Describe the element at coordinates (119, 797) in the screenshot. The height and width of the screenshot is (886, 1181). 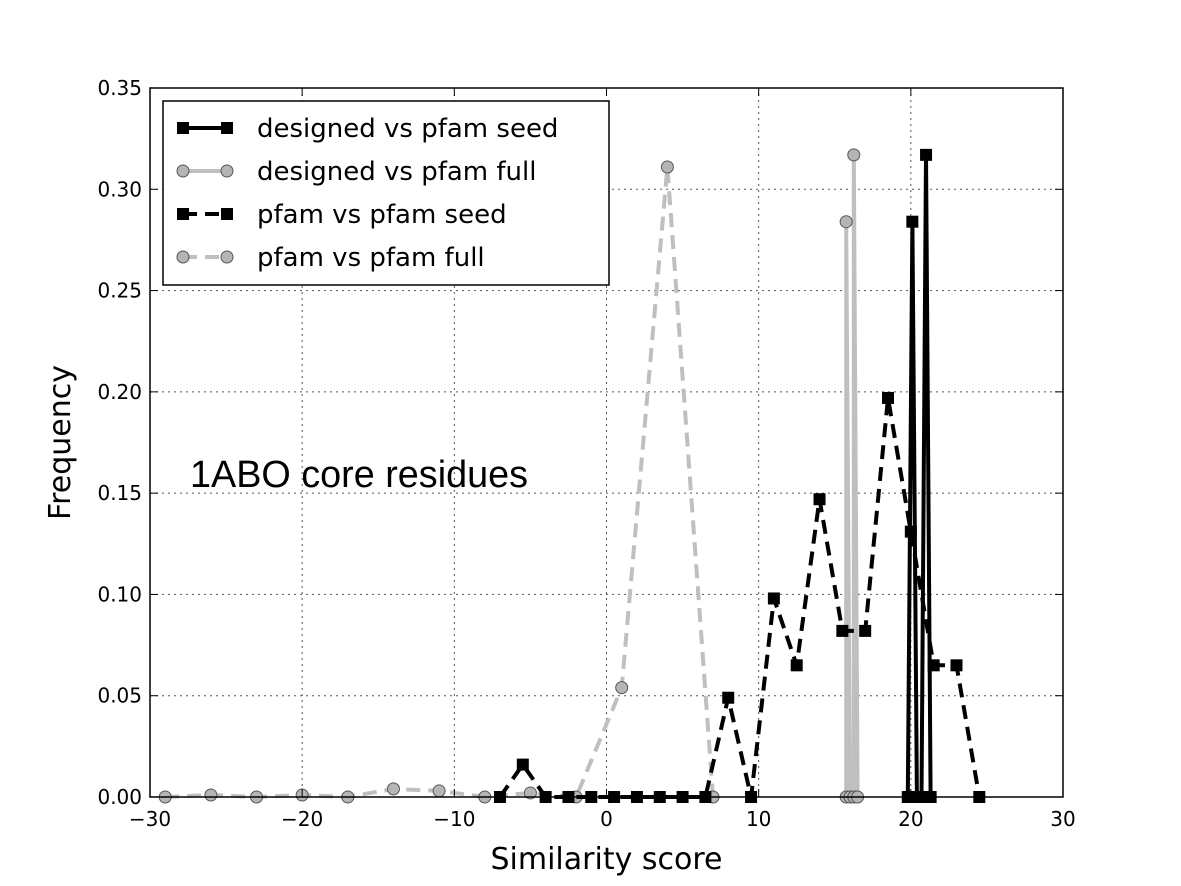
I see `y-tick-label: 0.00` at that location.